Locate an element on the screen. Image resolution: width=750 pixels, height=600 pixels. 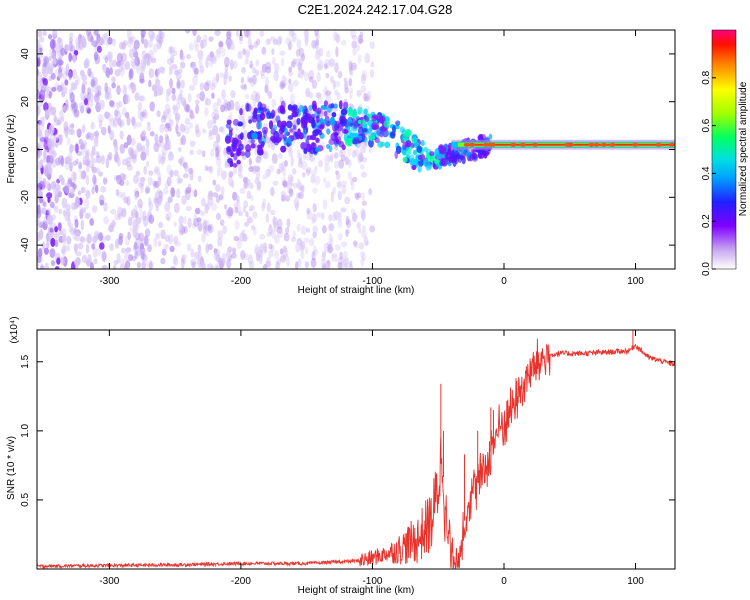
snr-xtick-label: -200 is located at coordinates (241, 581).